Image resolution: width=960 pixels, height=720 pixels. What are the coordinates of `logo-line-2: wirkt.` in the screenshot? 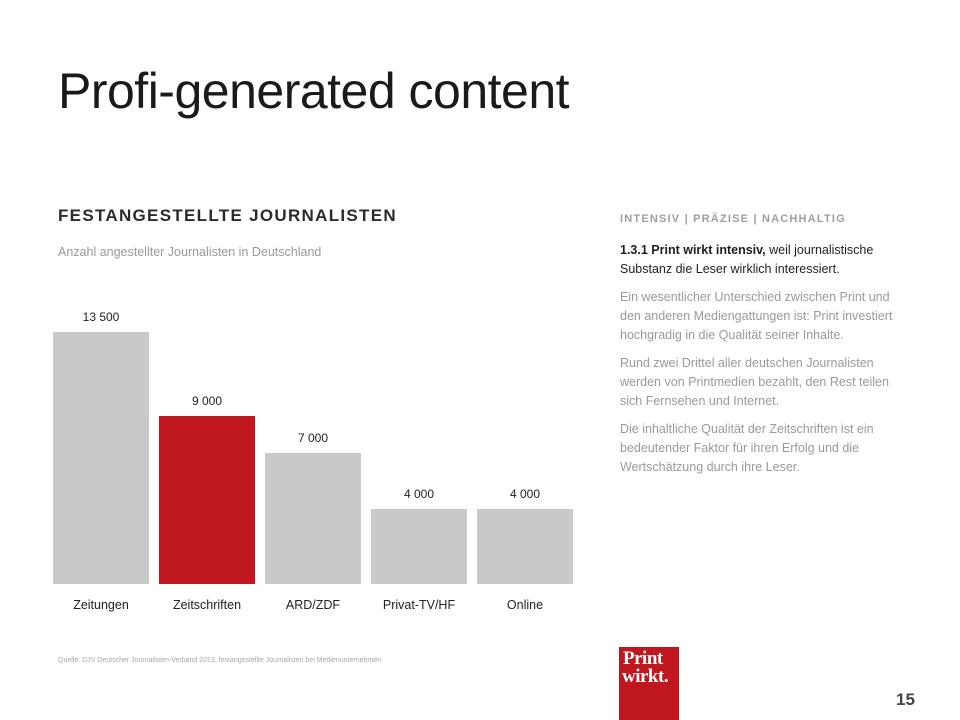 It's located at (645, 676).